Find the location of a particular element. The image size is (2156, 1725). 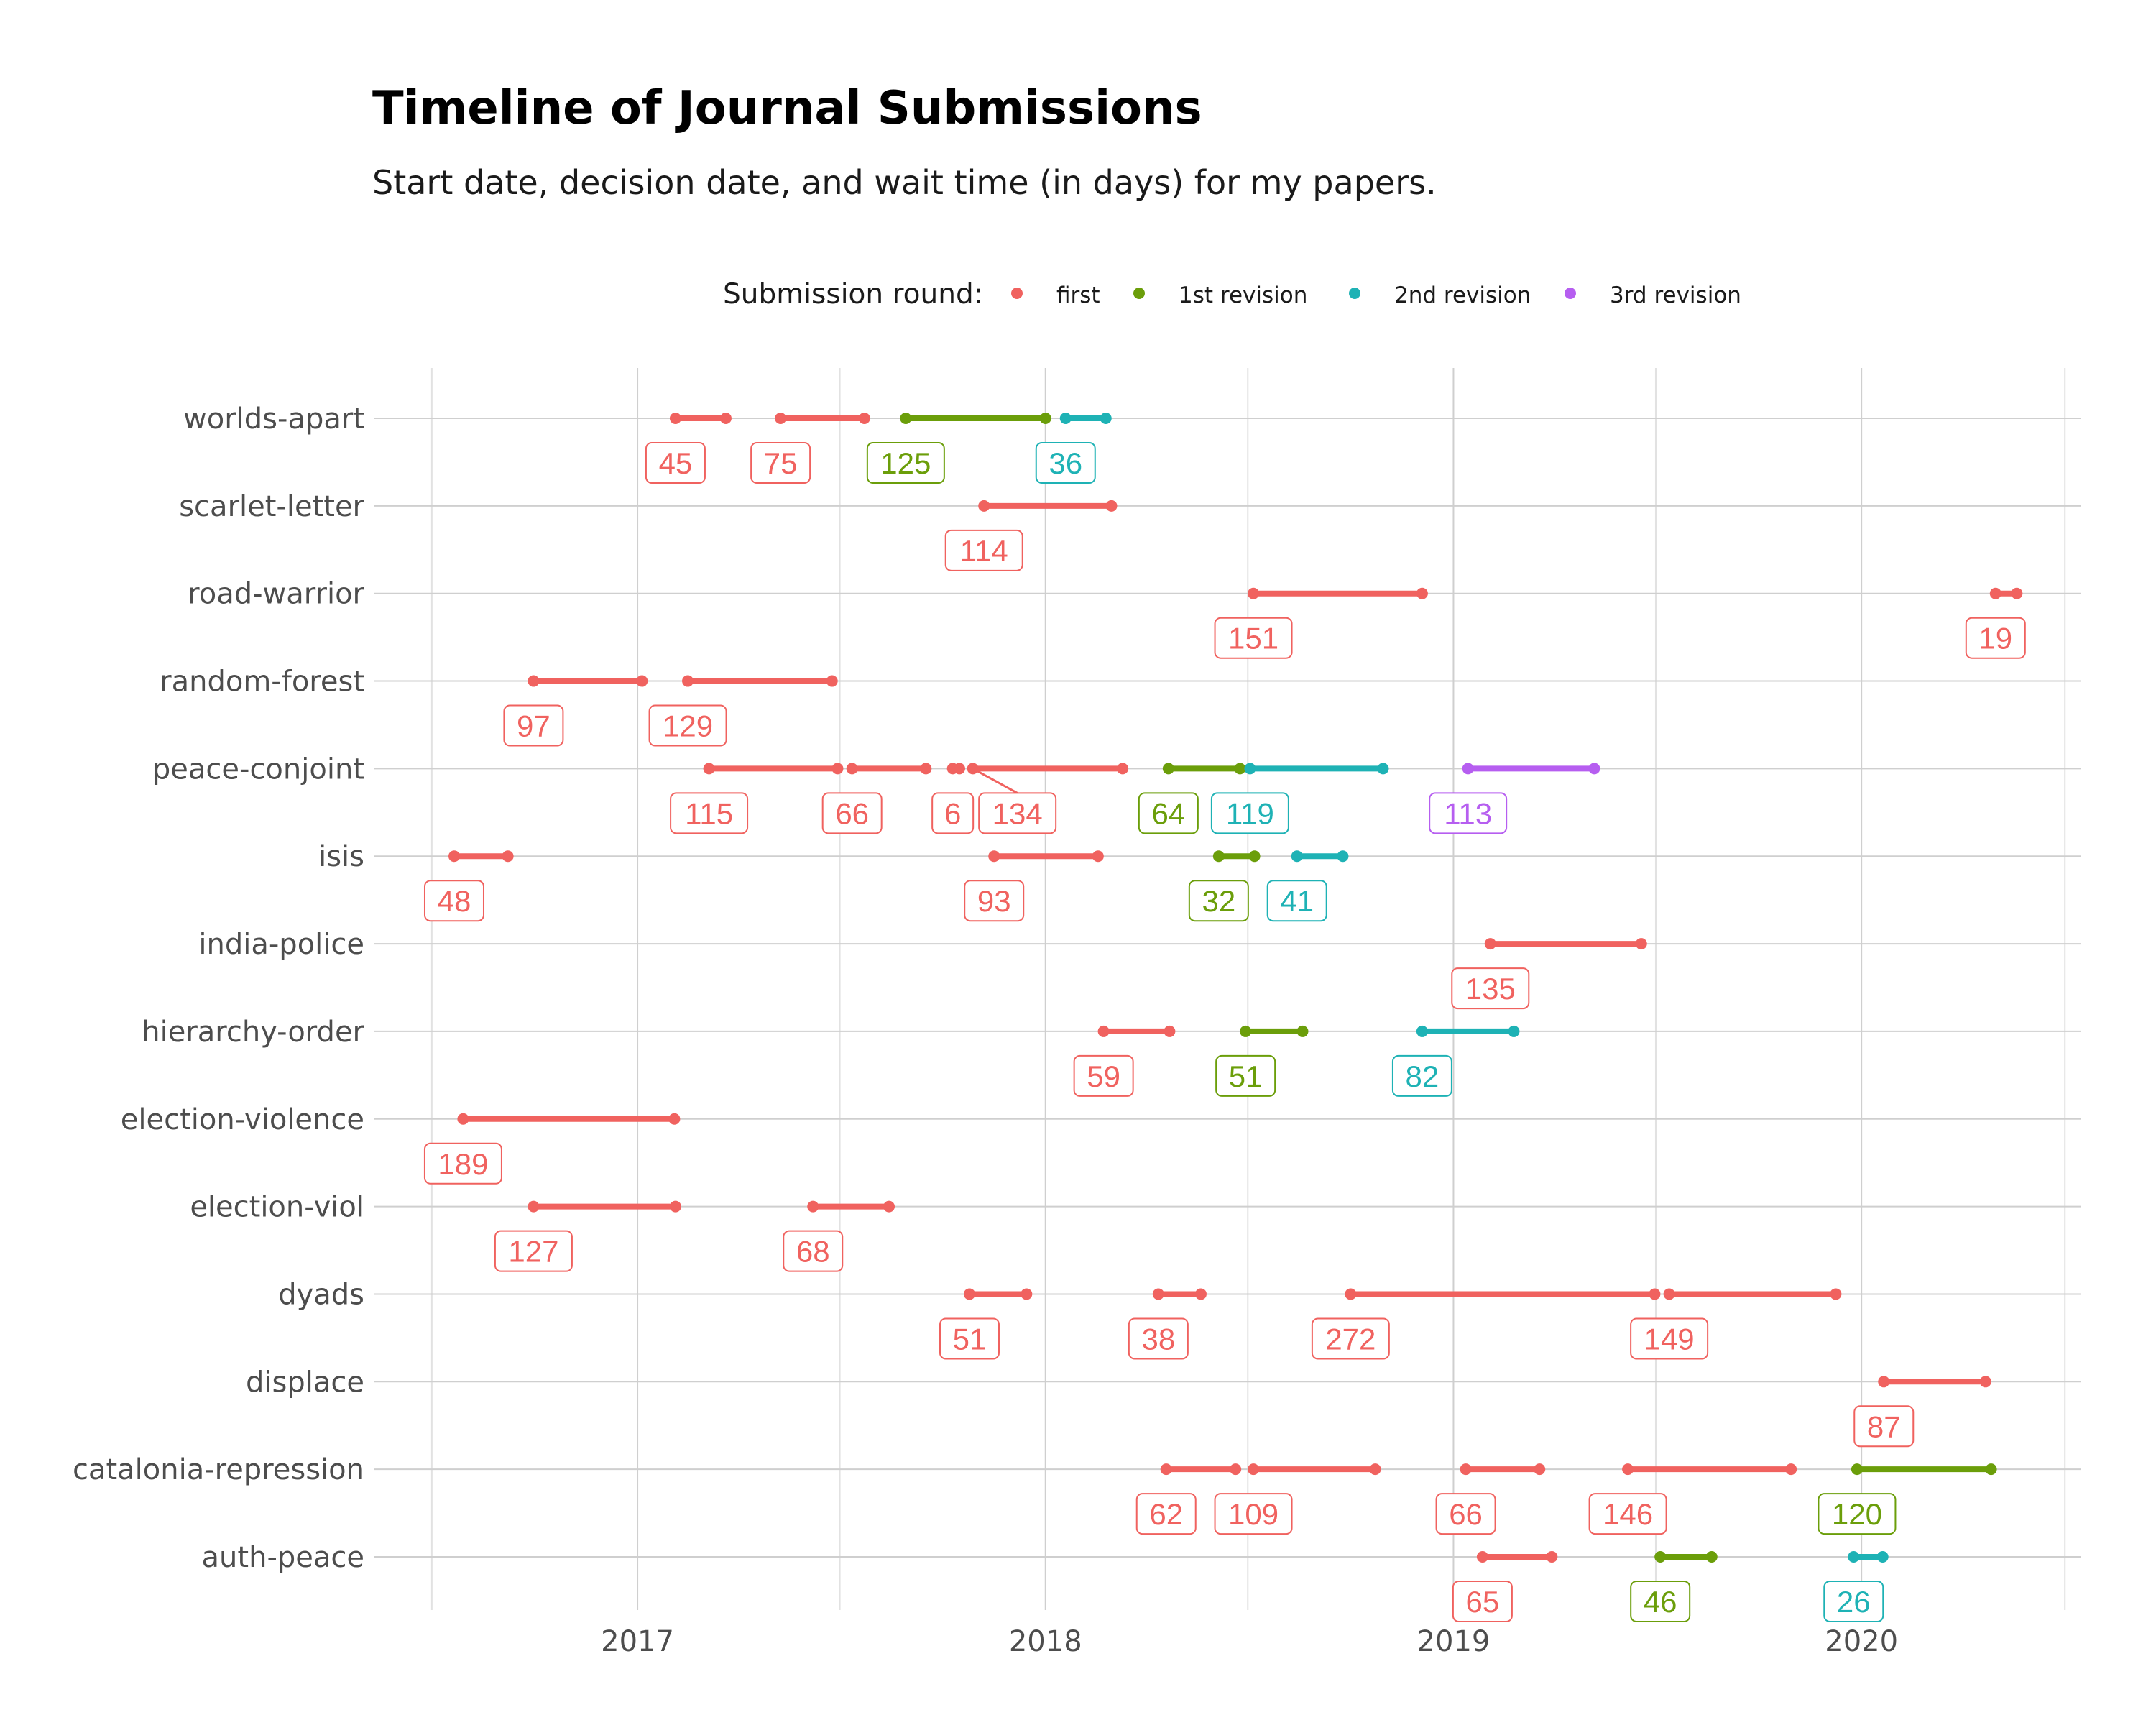

label-days-isis-16: 48 is located at coordinates (454, 901).